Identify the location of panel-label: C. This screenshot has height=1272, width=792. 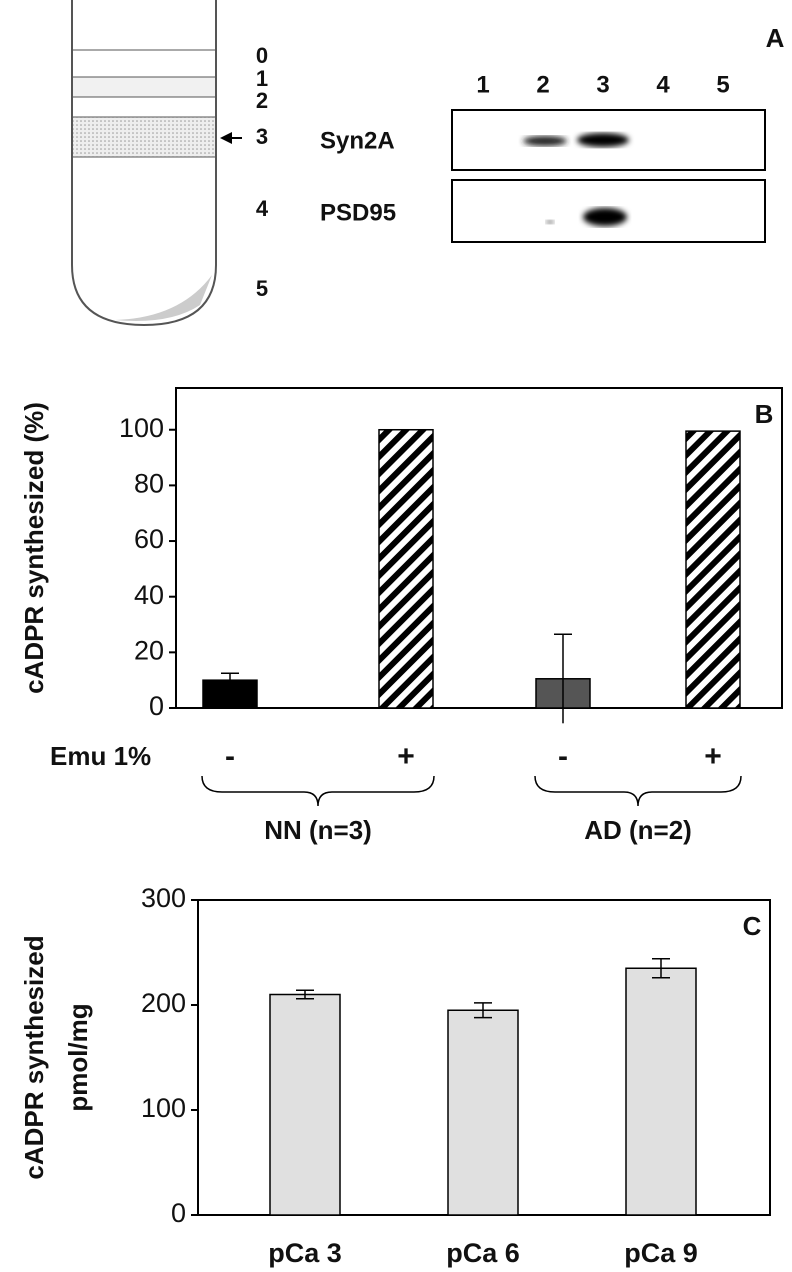
(752, 926).